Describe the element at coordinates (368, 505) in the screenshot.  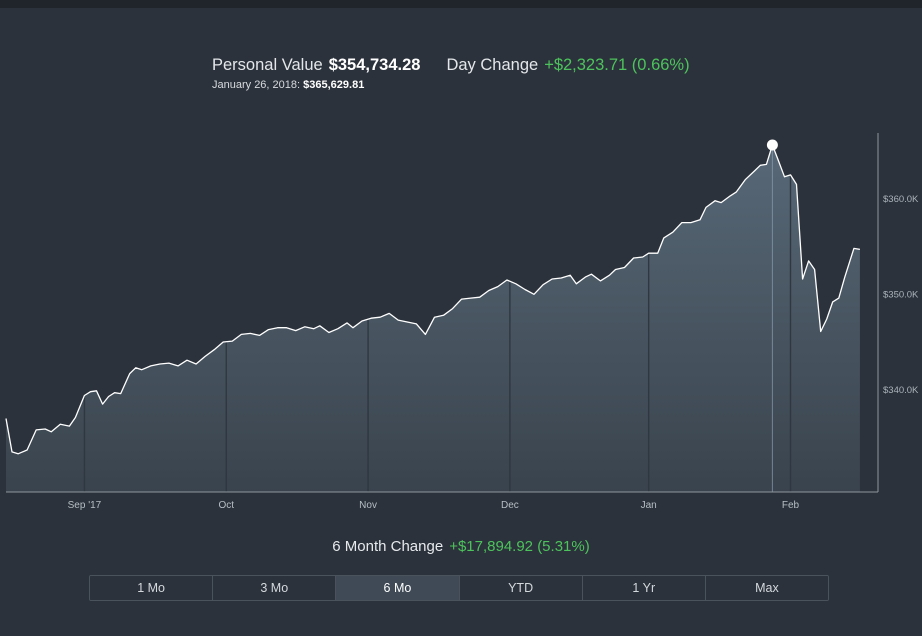
I see `x-tick-label: Nov` at that location.